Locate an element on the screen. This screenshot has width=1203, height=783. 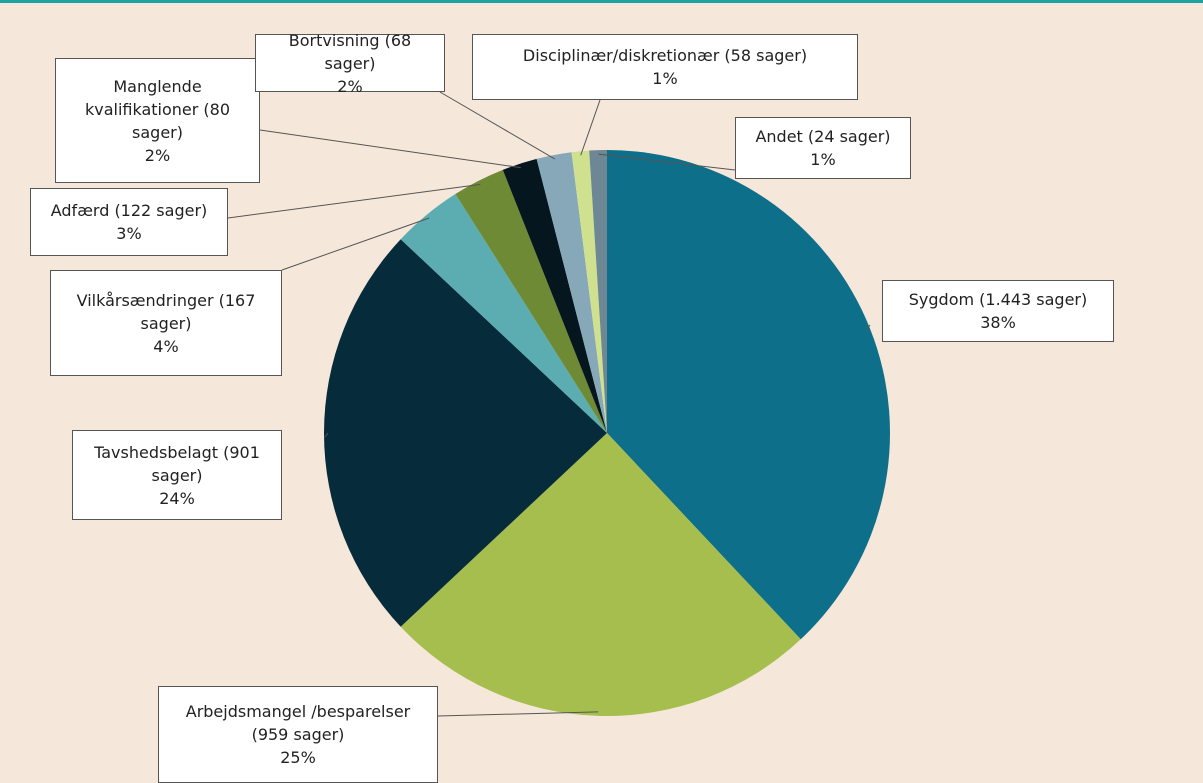
data-label: Manglende kvalifikationer (80 sager) 2% is located at coordinates (157, 120).